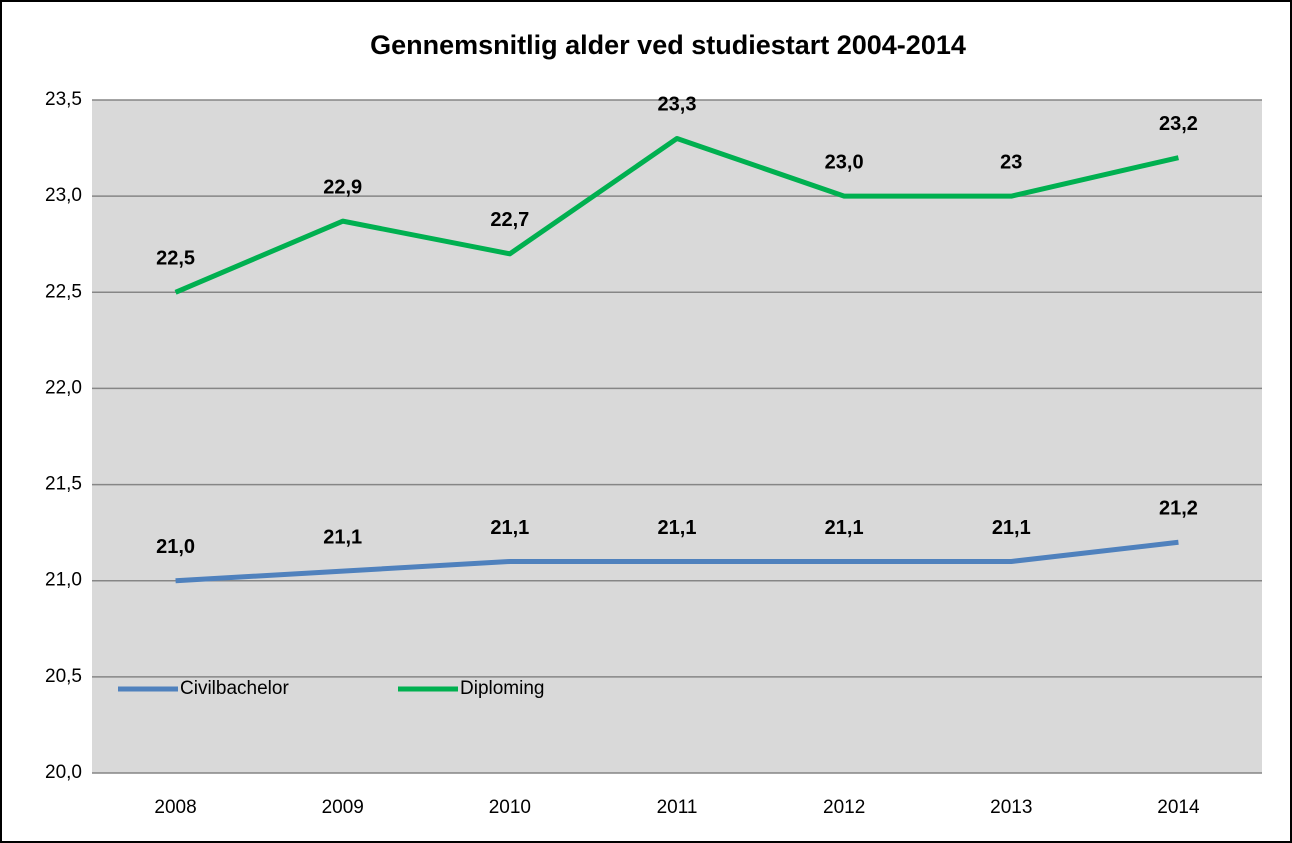 Image resolution: width=1292 pixels, height=843 pixels. Describe the element at coordinates (1178, 124) in the screenshot. I see `data-label: 23,2` at that location.